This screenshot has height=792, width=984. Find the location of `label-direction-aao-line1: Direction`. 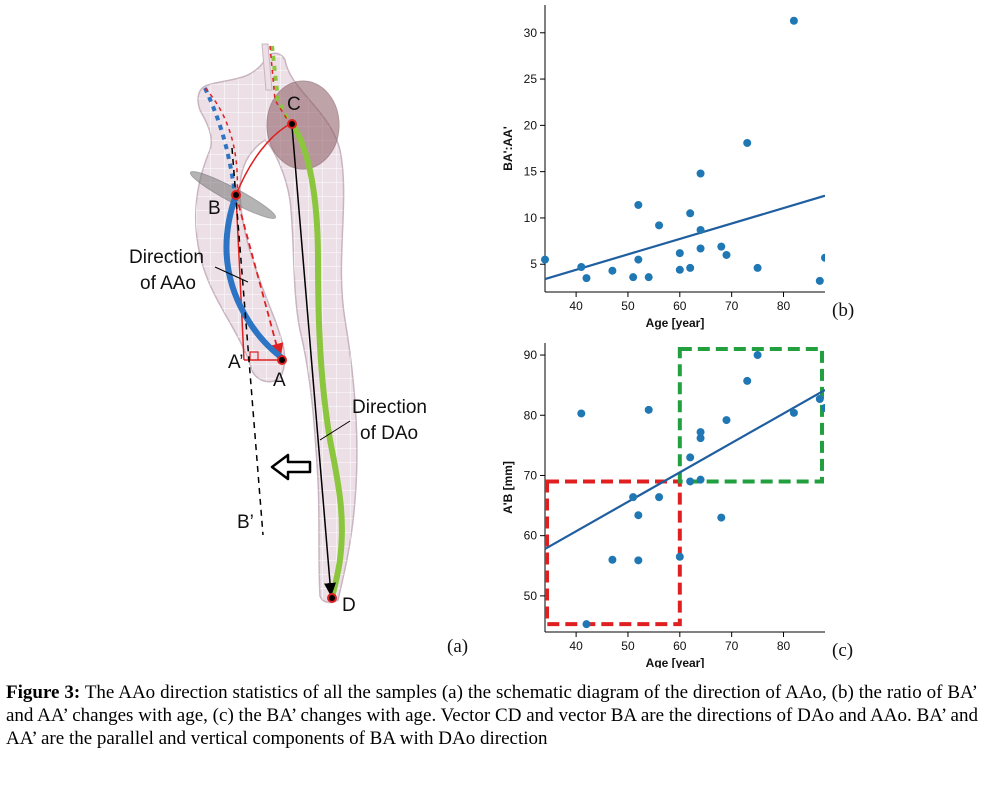

label-direction-aao-line1: Direction is located at coordinates (166, 257).